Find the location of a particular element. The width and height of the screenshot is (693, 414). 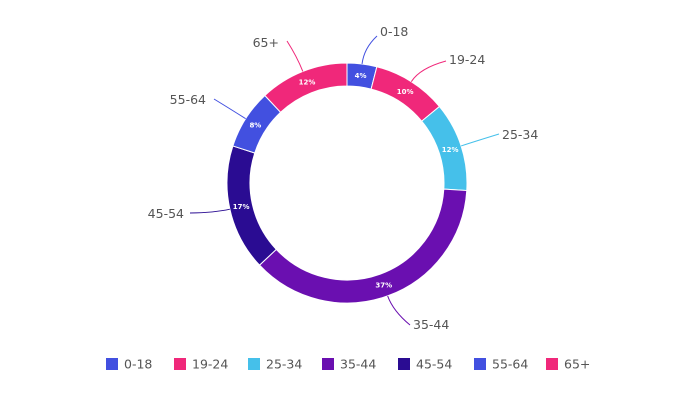

category-label: 65+ is located at coordinates (266, 42).